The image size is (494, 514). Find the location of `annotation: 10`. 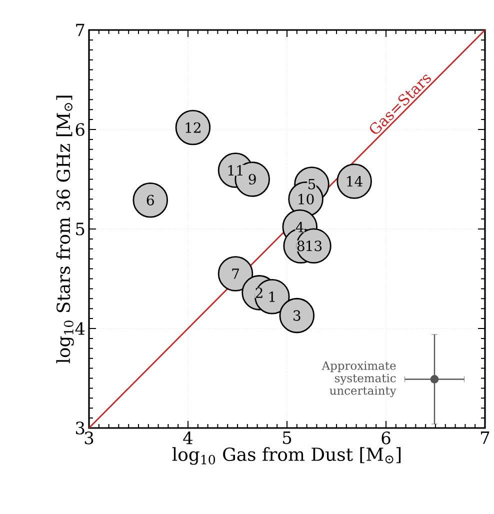

annotation: 10 is located at coordinates (306, 199).